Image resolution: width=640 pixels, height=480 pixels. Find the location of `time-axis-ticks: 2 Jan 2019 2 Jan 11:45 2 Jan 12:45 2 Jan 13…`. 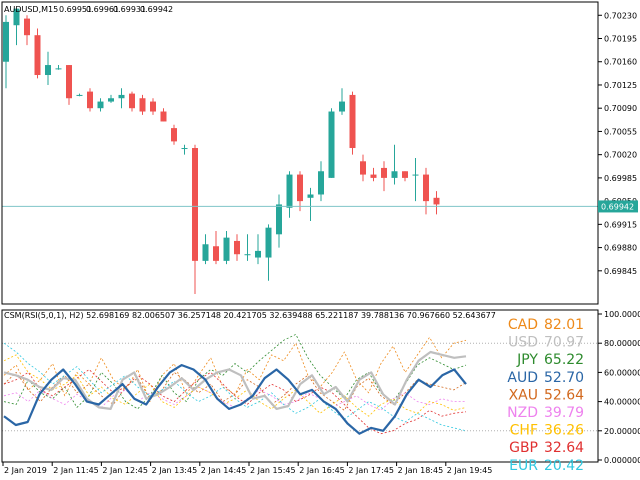

time-axis-ticks: 2 Jan 2019 2 Jan 11:45 2 Jan 12:45 2 Jan 13… is located at coordinates (247, 468).